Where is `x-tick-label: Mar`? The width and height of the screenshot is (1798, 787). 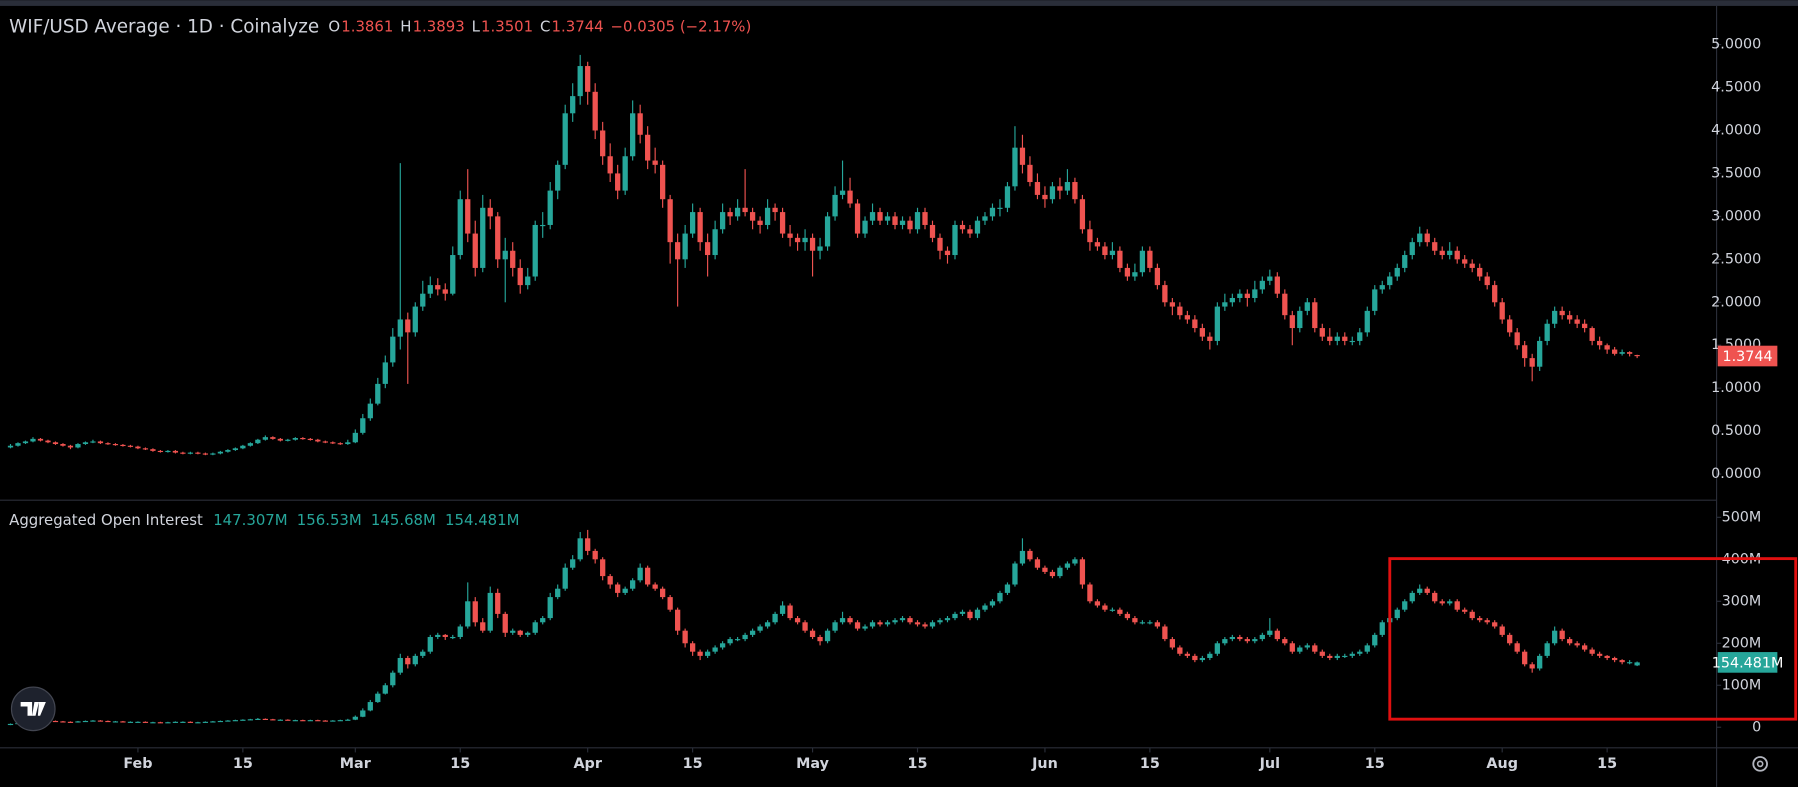 x-tick-label: Mar is located at coordinates (356, 764).